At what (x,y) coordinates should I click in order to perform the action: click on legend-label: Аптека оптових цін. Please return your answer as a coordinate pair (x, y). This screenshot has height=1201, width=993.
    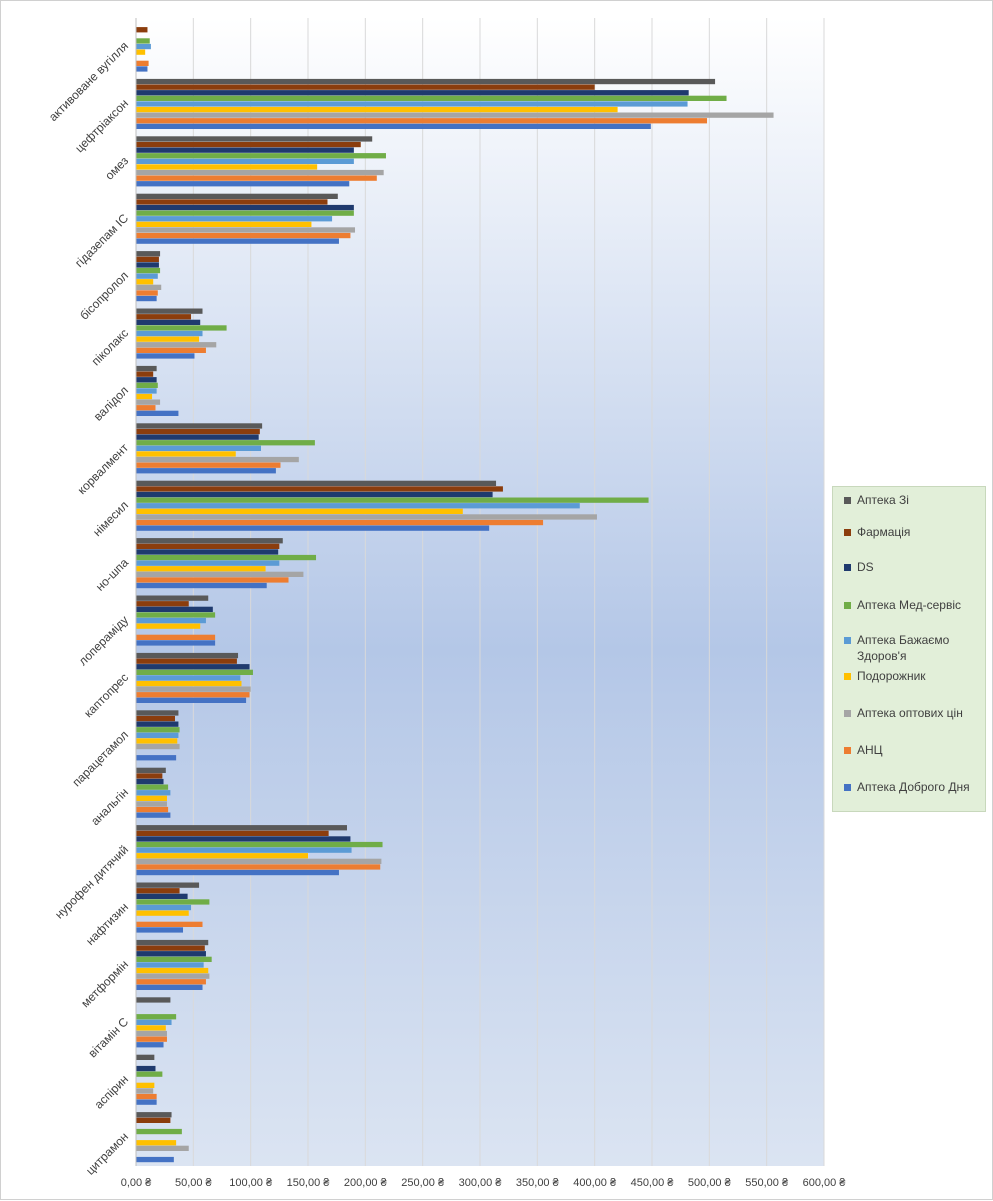
    Looking at the image, I should click on (910, 713).